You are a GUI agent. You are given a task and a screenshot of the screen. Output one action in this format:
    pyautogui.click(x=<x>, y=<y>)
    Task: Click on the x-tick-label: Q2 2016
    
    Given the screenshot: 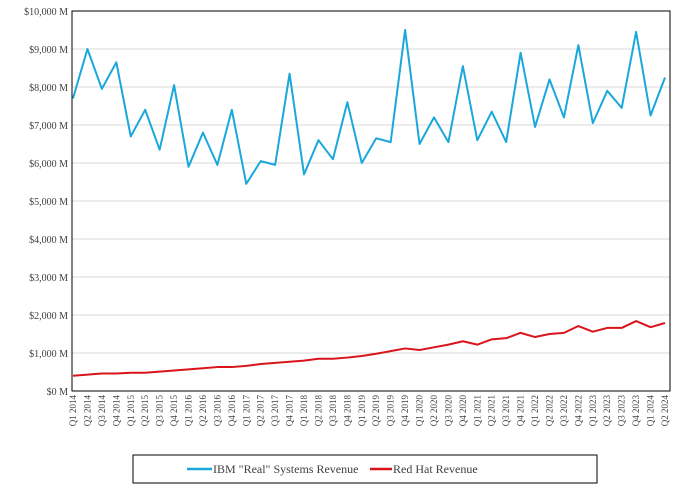 What is the action you would take?
    pyautogui.click(x=203, y=411)
    